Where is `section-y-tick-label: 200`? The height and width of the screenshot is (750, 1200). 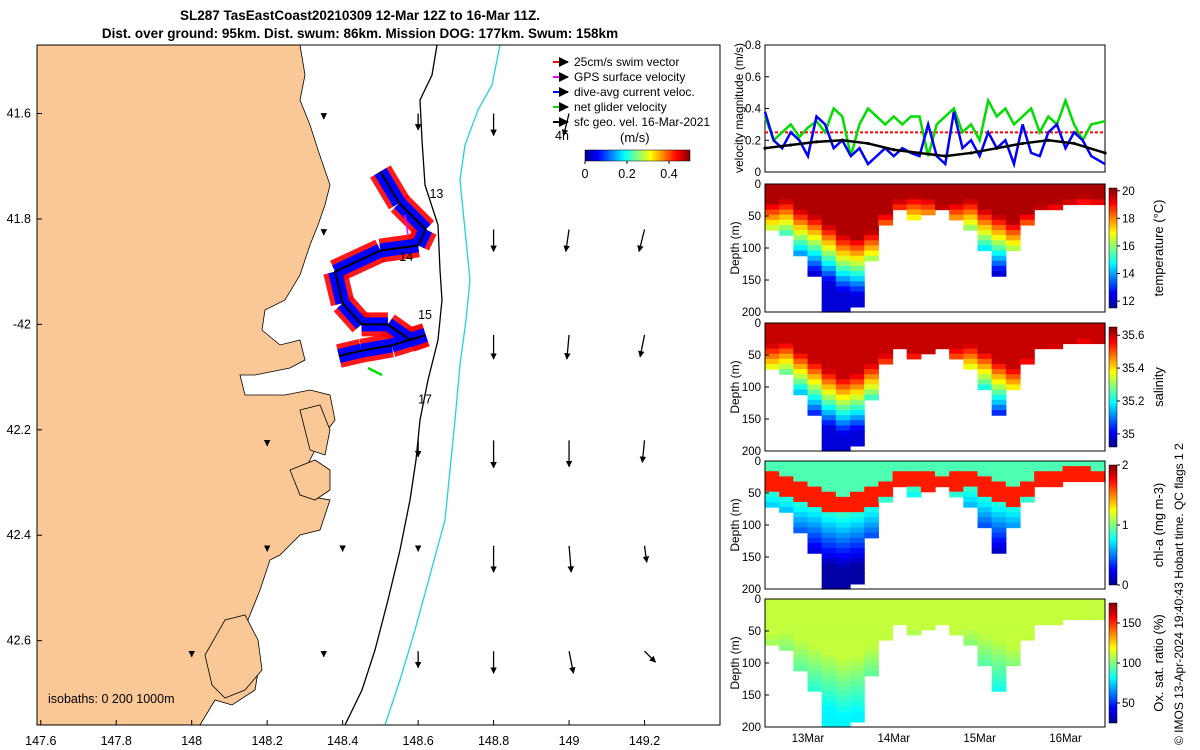 section-y-tick-label: 200 is located at coordinates (751, 452).